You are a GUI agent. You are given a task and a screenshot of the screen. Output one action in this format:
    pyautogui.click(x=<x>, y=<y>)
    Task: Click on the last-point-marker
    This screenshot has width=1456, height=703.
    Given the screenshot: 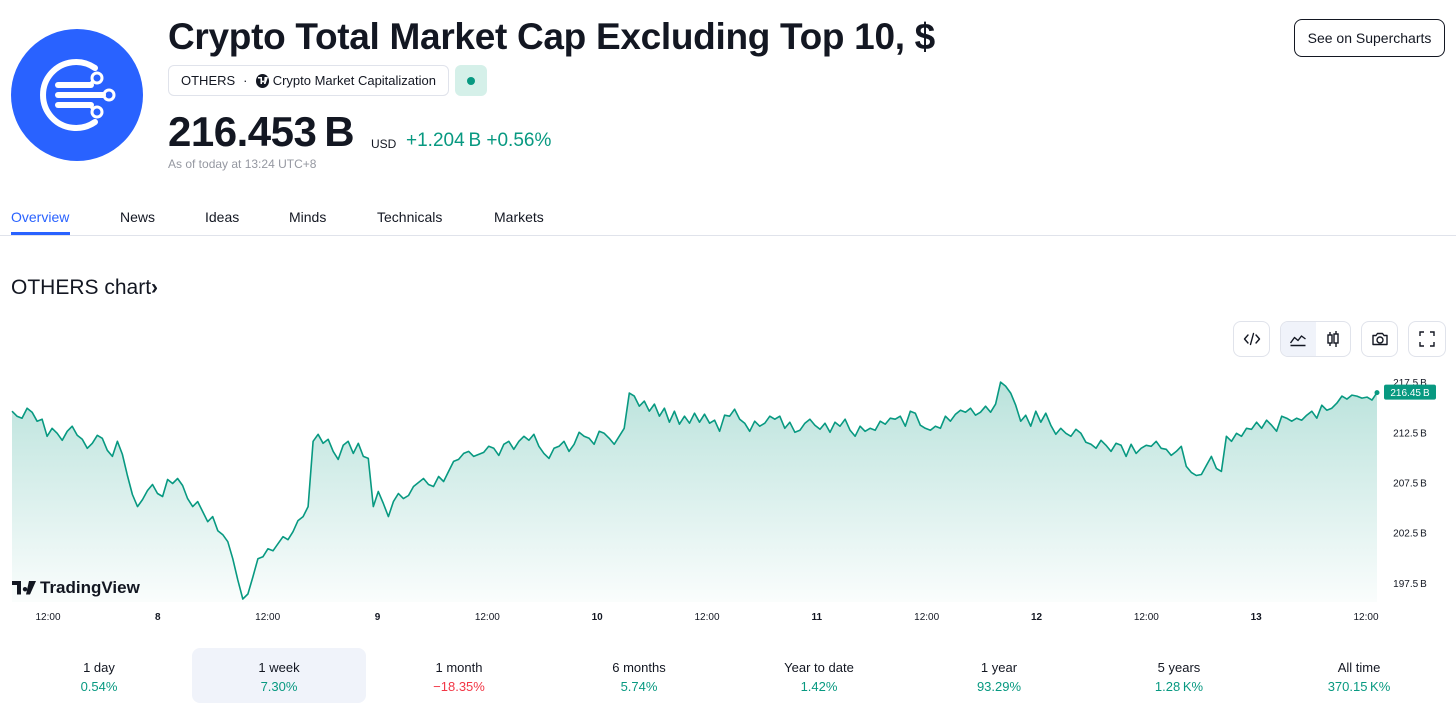 What is the action you would take?
    pyautogui.click(x=1377, y=393)
    